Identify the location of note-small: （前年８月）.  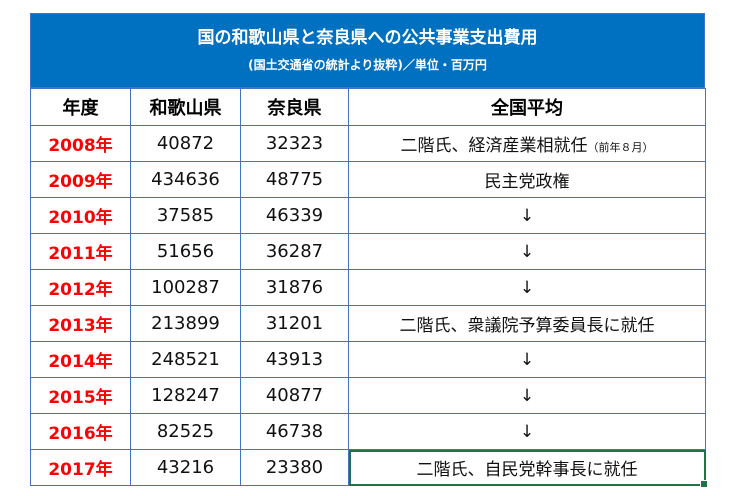
(620, 147).